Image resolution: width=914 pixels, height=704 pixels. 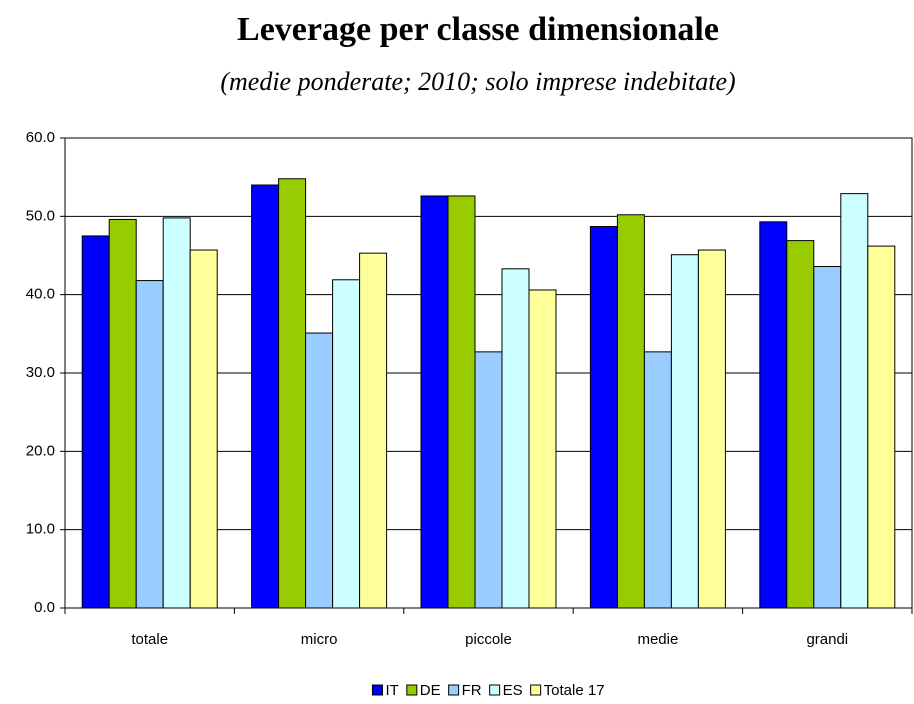 I want to click on y-tick-label: 10.0, so click(x=40, y=529).